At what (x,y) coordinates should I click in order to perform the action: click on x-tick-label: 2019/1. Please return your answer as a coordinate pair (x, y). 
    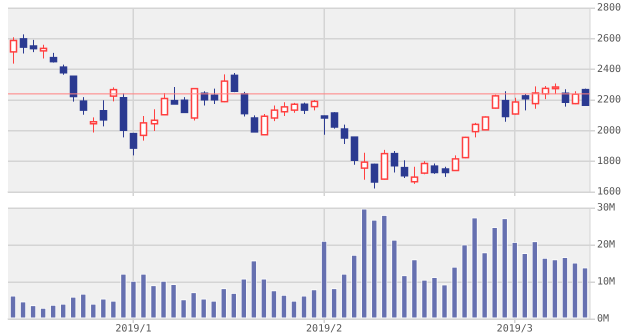
    Looking at the image, I should click on (133, 329).